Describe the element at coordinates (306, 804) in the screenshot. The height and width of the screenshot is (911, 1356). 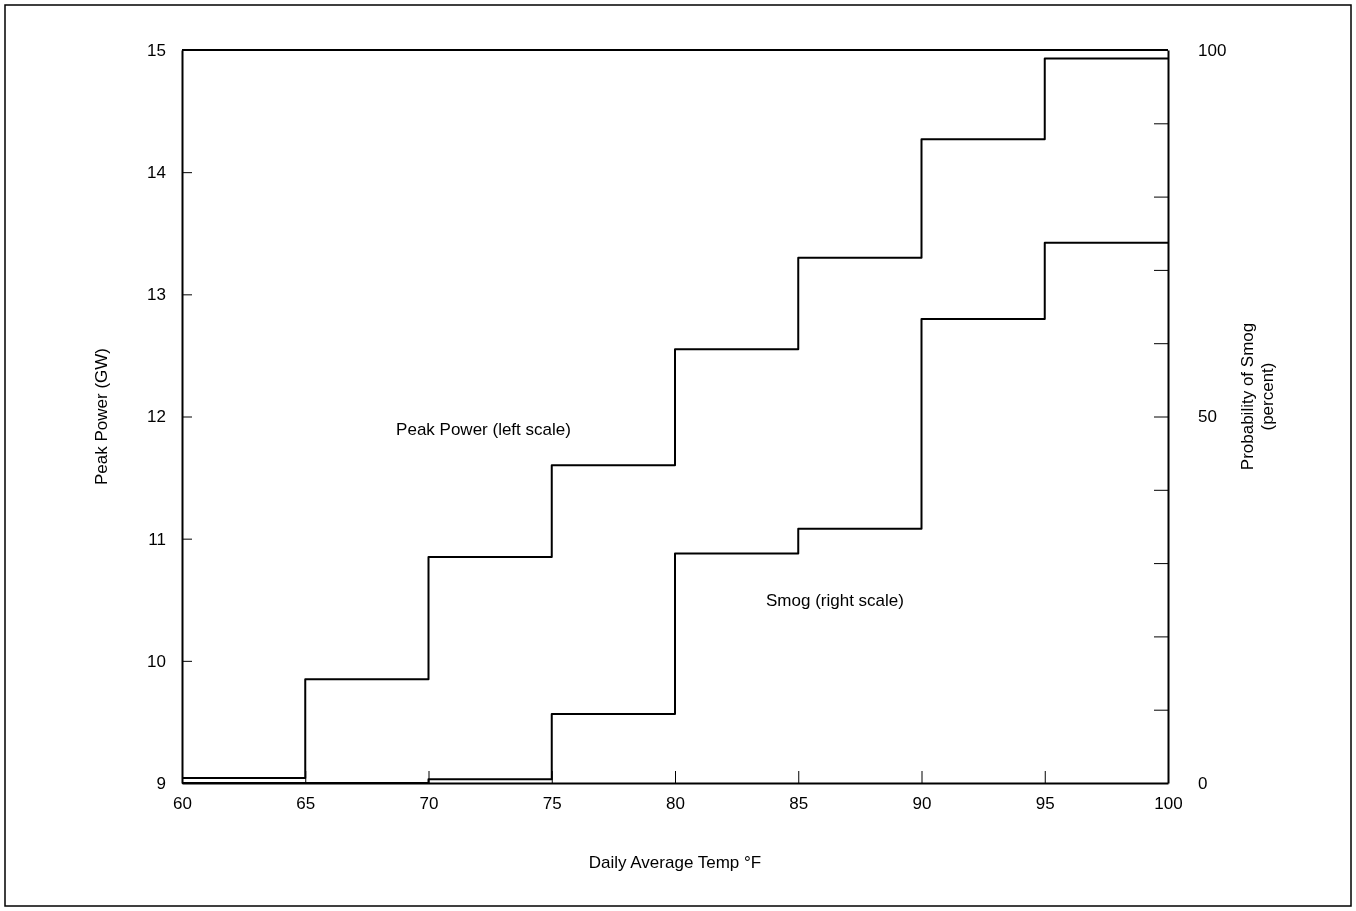
I see `x-tick-label: 65` at that location.